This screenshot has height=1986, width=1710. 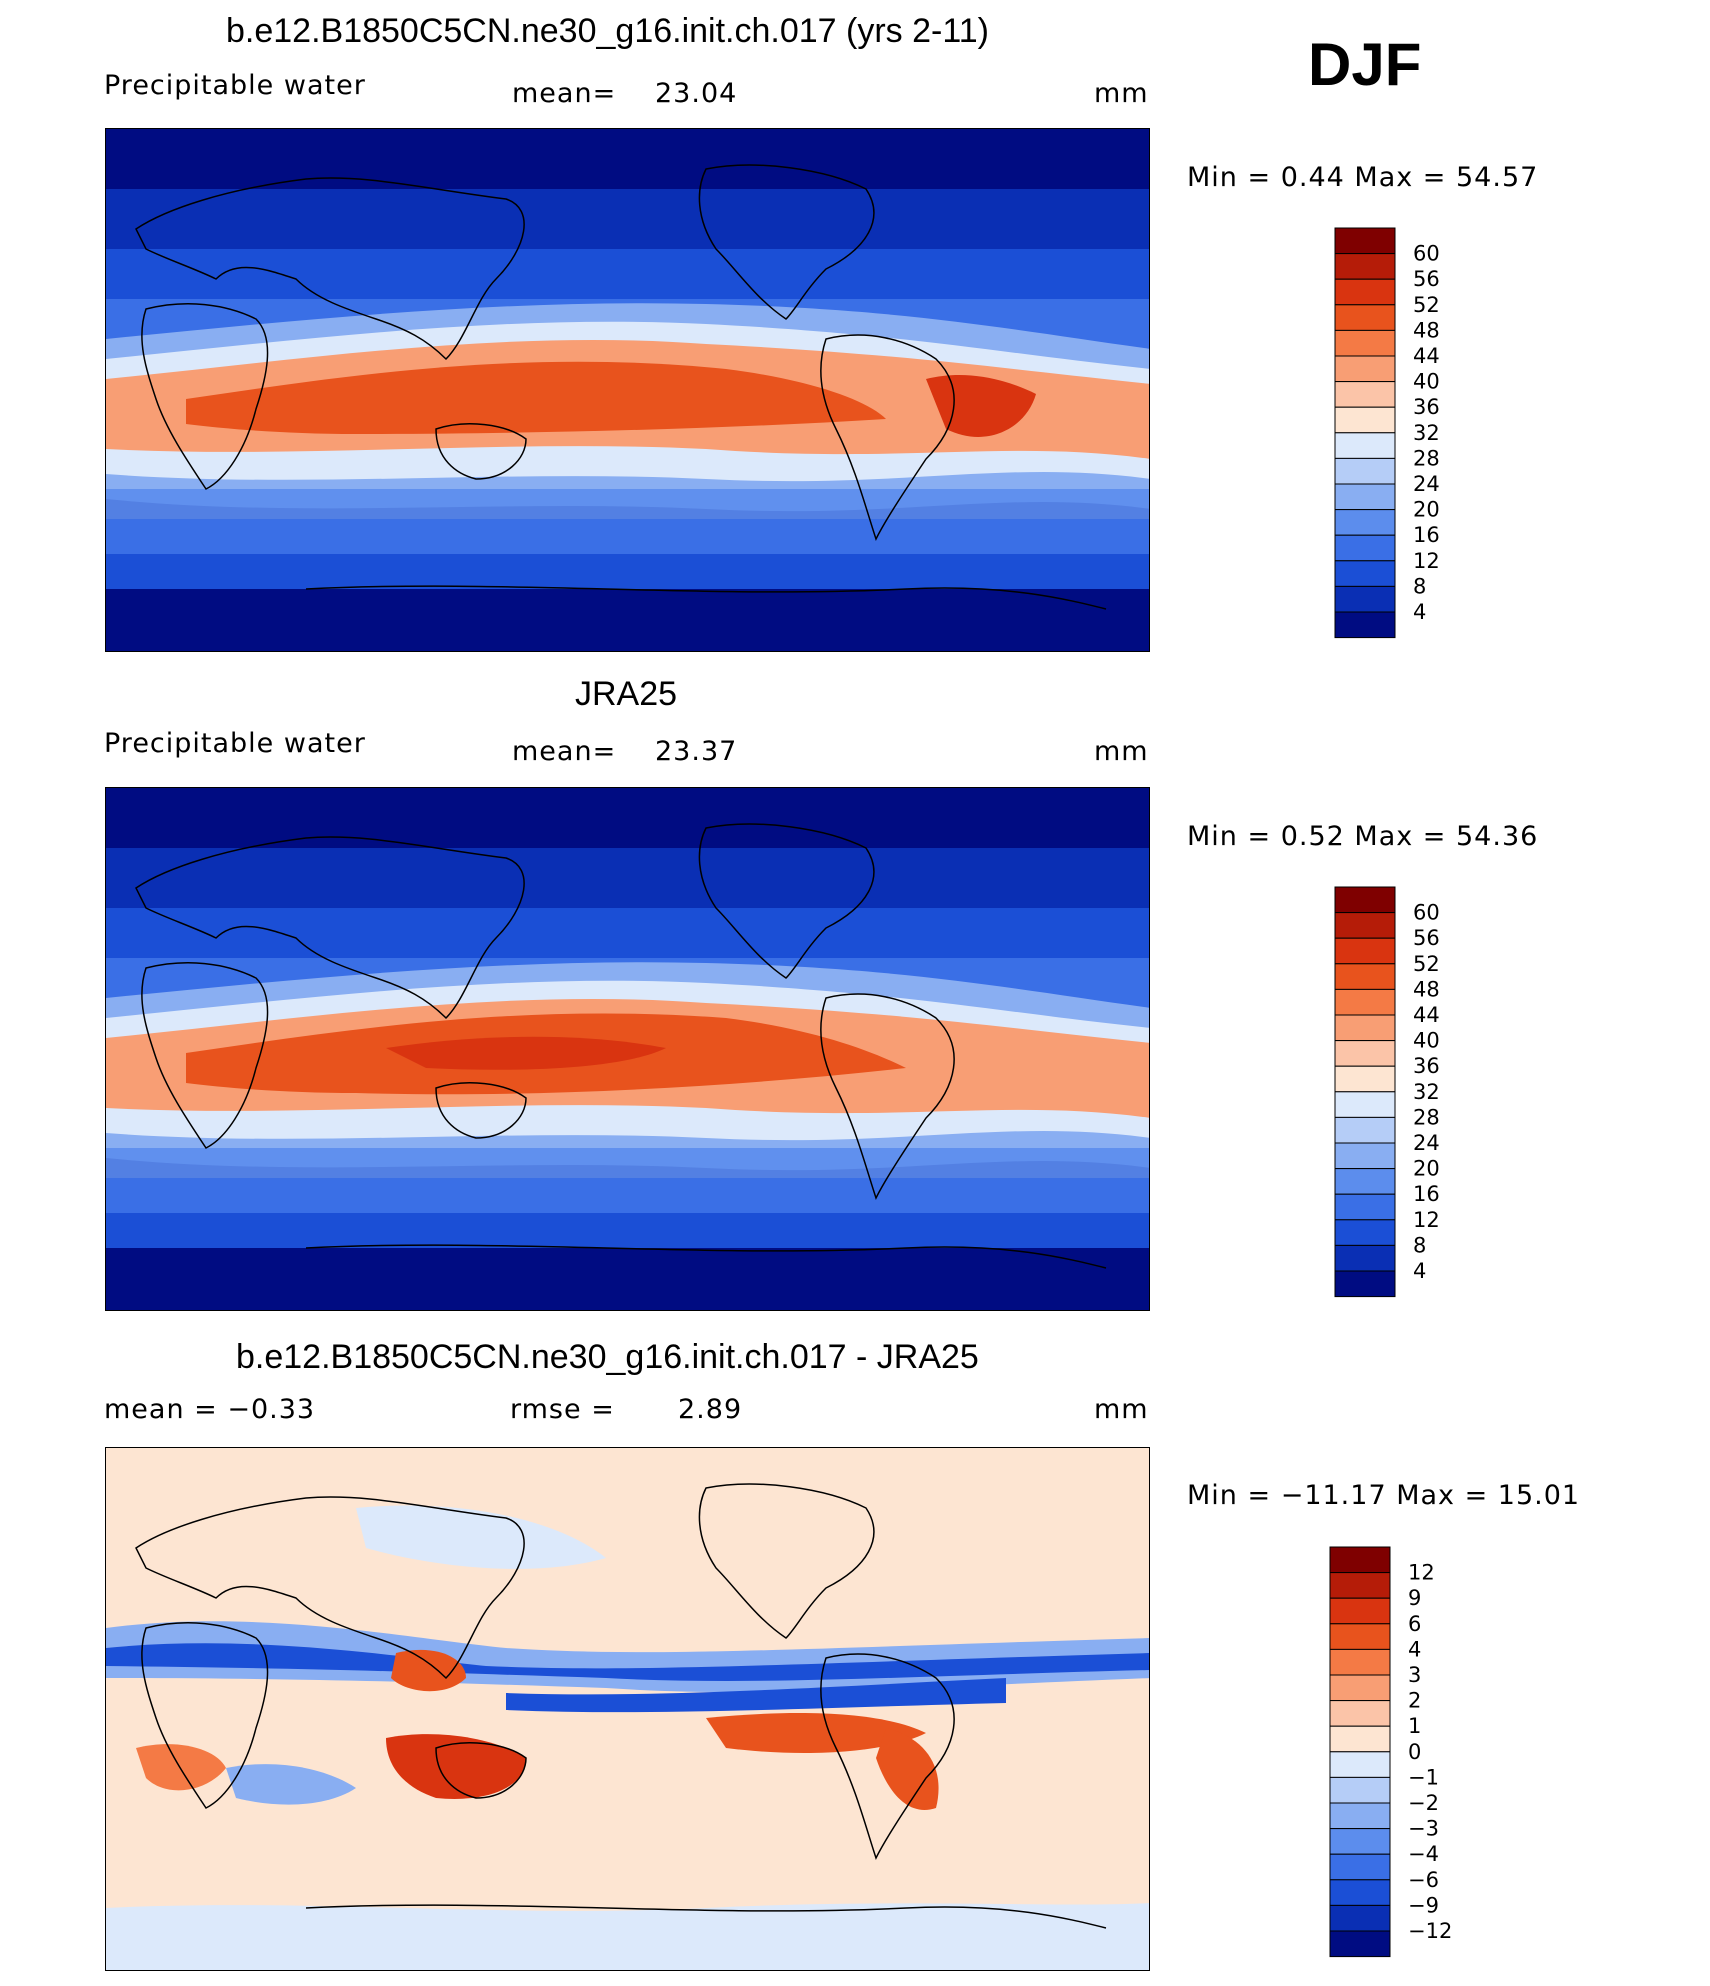 I want to click on panel-3-units: mm, so click(x=1121, y=1409).